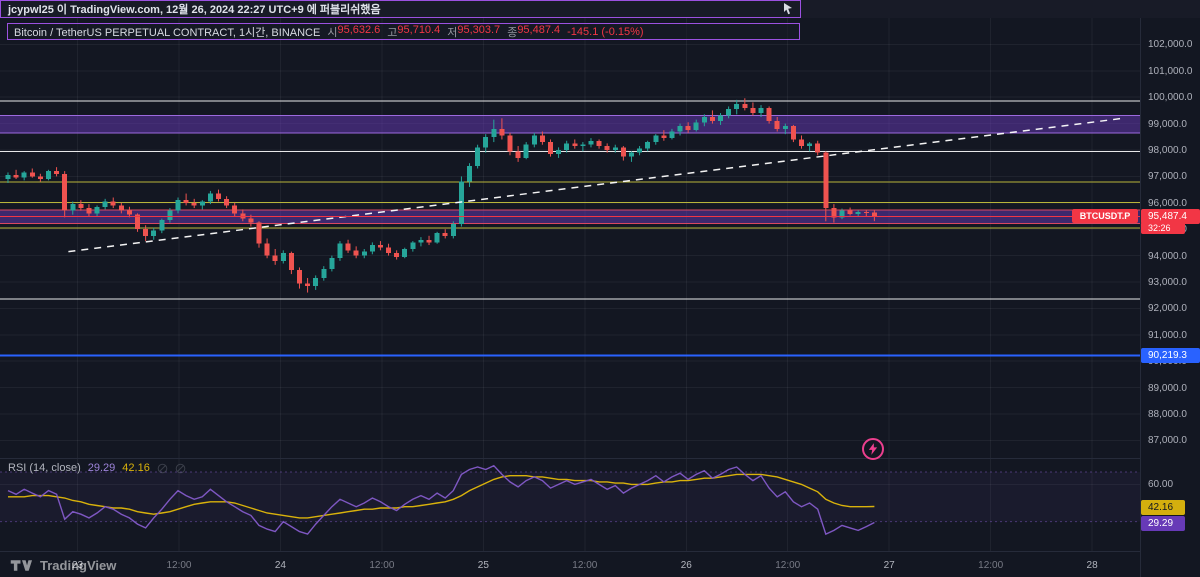  I want to click on change-value: -145.1 (-0.15%), so click(605, 31).